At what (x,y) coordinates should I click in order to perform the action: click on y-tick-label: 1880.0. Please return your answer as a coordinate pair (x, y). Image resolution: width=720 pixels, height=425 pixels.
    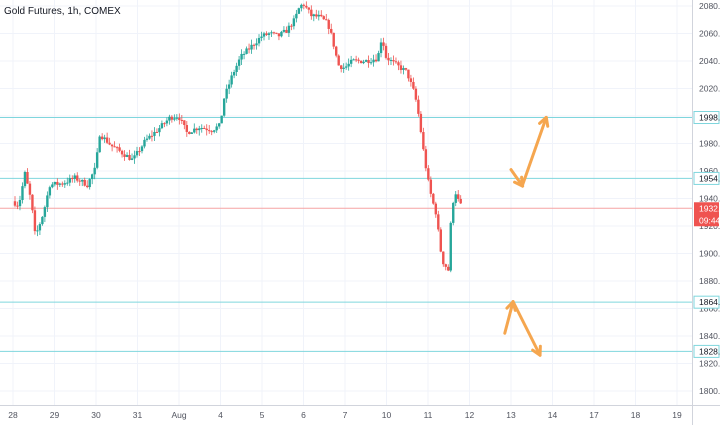
    Looking at the image, I should click on (709, 281).